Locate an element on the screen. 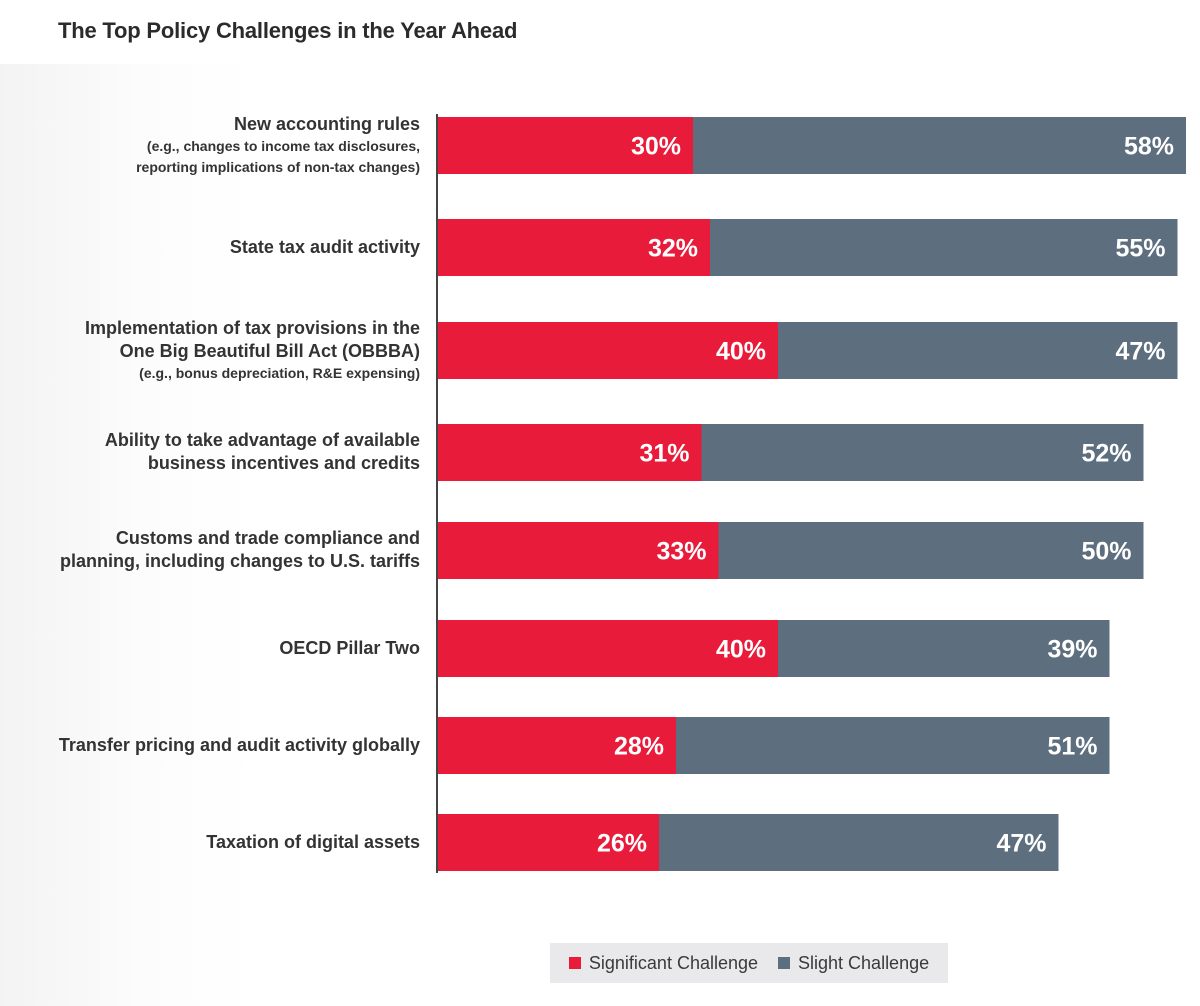  category-label-main: OECD Pillar Two is located at coordinates (349, 648).